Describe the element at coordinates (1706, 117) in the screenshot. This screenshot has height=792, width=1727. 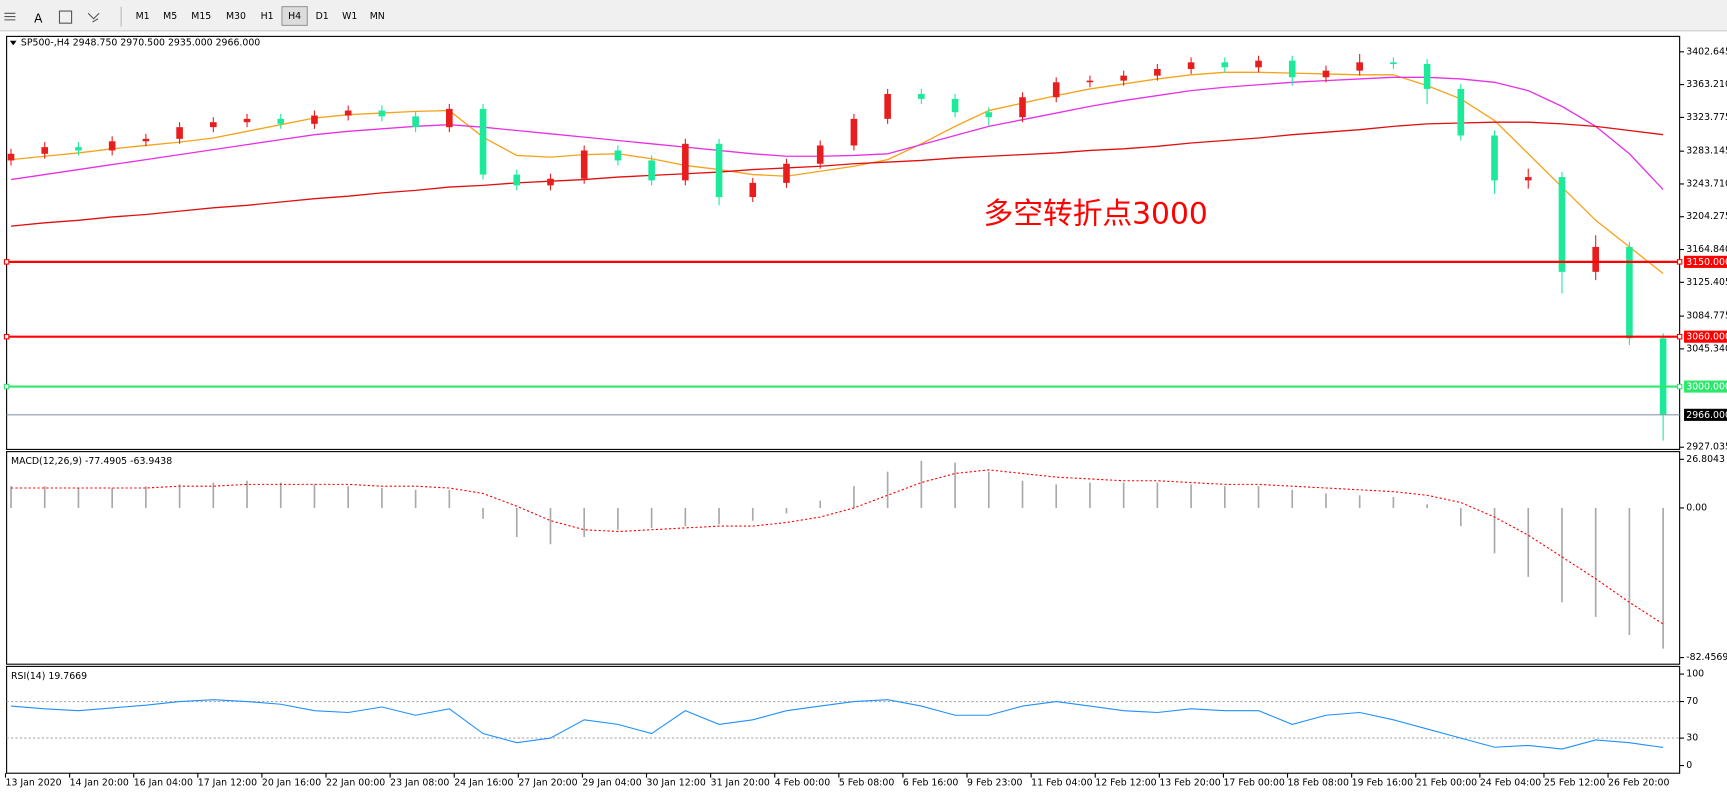
I see `y-tick-label: 3323.775` at that location.